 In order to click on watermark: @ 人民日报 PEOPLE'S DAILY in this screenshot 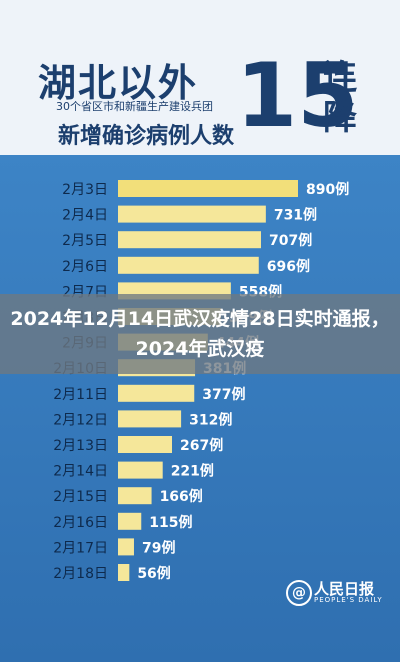, I will do `click(336, 593)`.